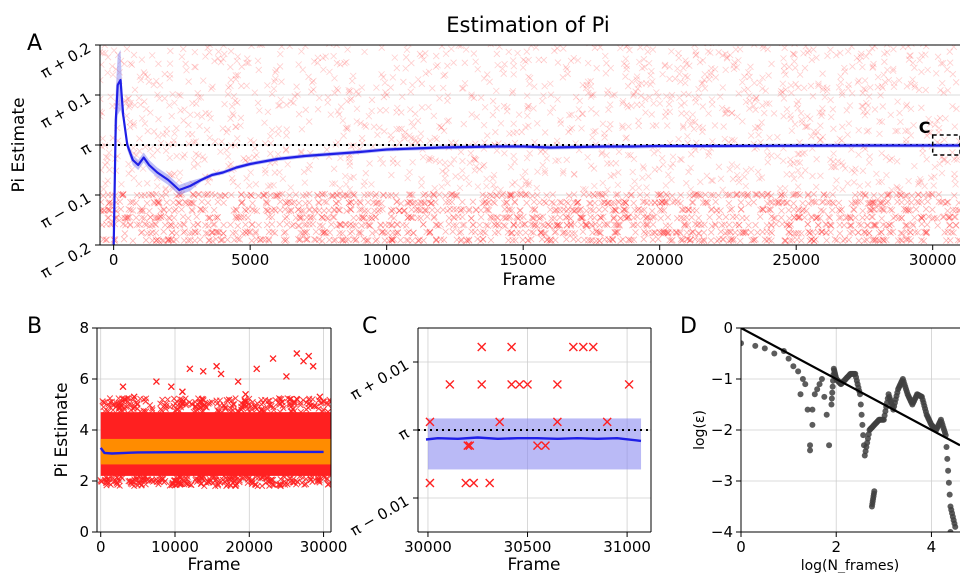  I want to click on sample-bands, so click(214, 442).